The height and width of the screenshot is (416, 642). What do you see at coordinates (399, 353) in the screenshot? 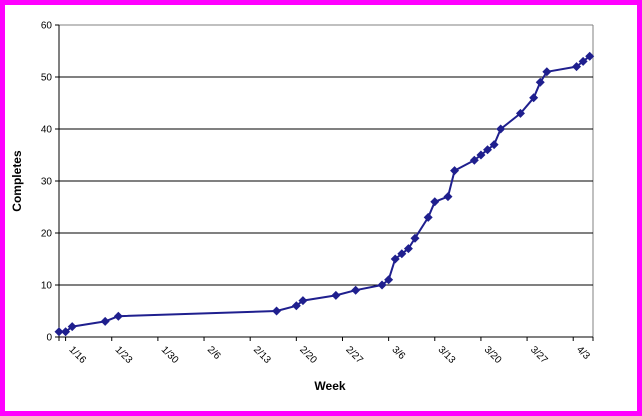
I see `x-tick-label: 3/6` at bounding box center [399, 353].